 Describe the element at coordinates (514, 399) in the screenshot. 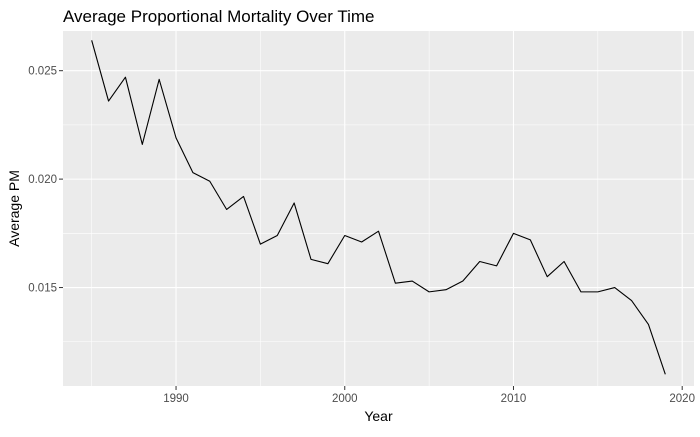

I see `x-tick-label: 2010` at that location.